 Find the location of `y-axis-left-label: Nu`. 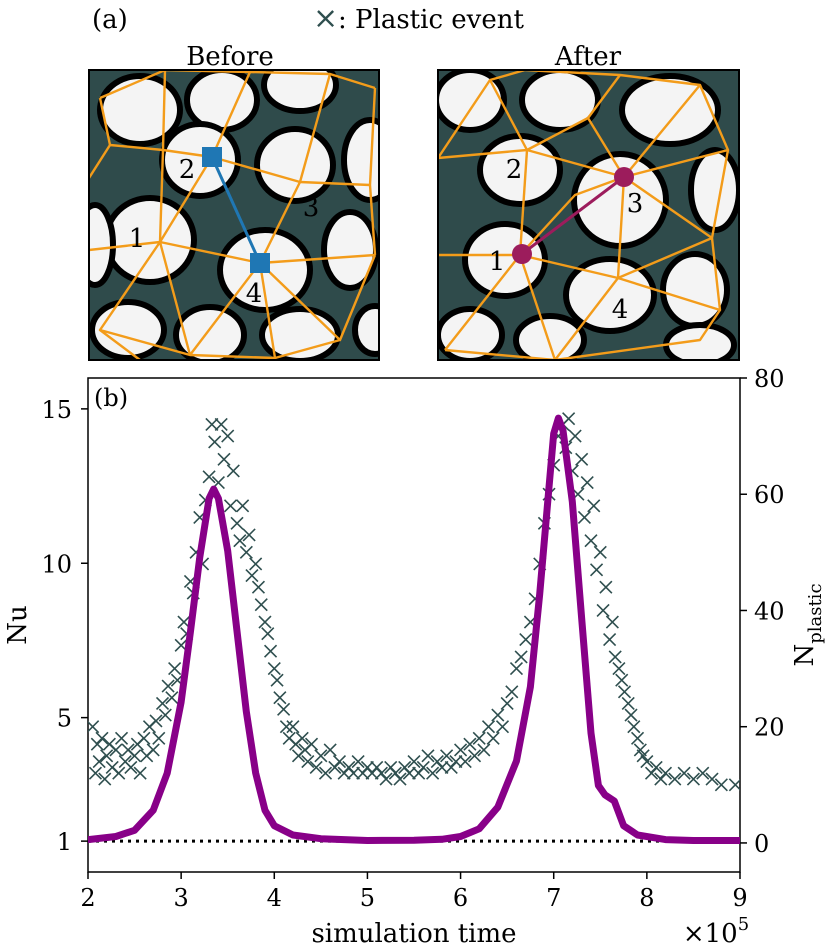

y-axis-left-label: Nu is located at coordinates (18, 625).